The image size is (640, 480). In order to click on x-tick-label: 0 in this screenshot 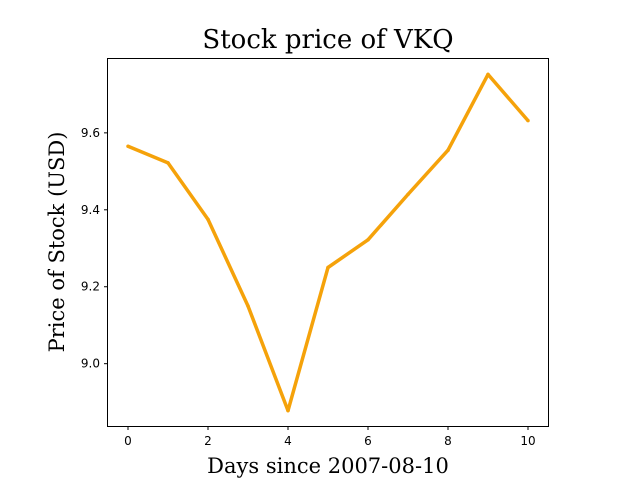, I will do `click(128, 441)`.